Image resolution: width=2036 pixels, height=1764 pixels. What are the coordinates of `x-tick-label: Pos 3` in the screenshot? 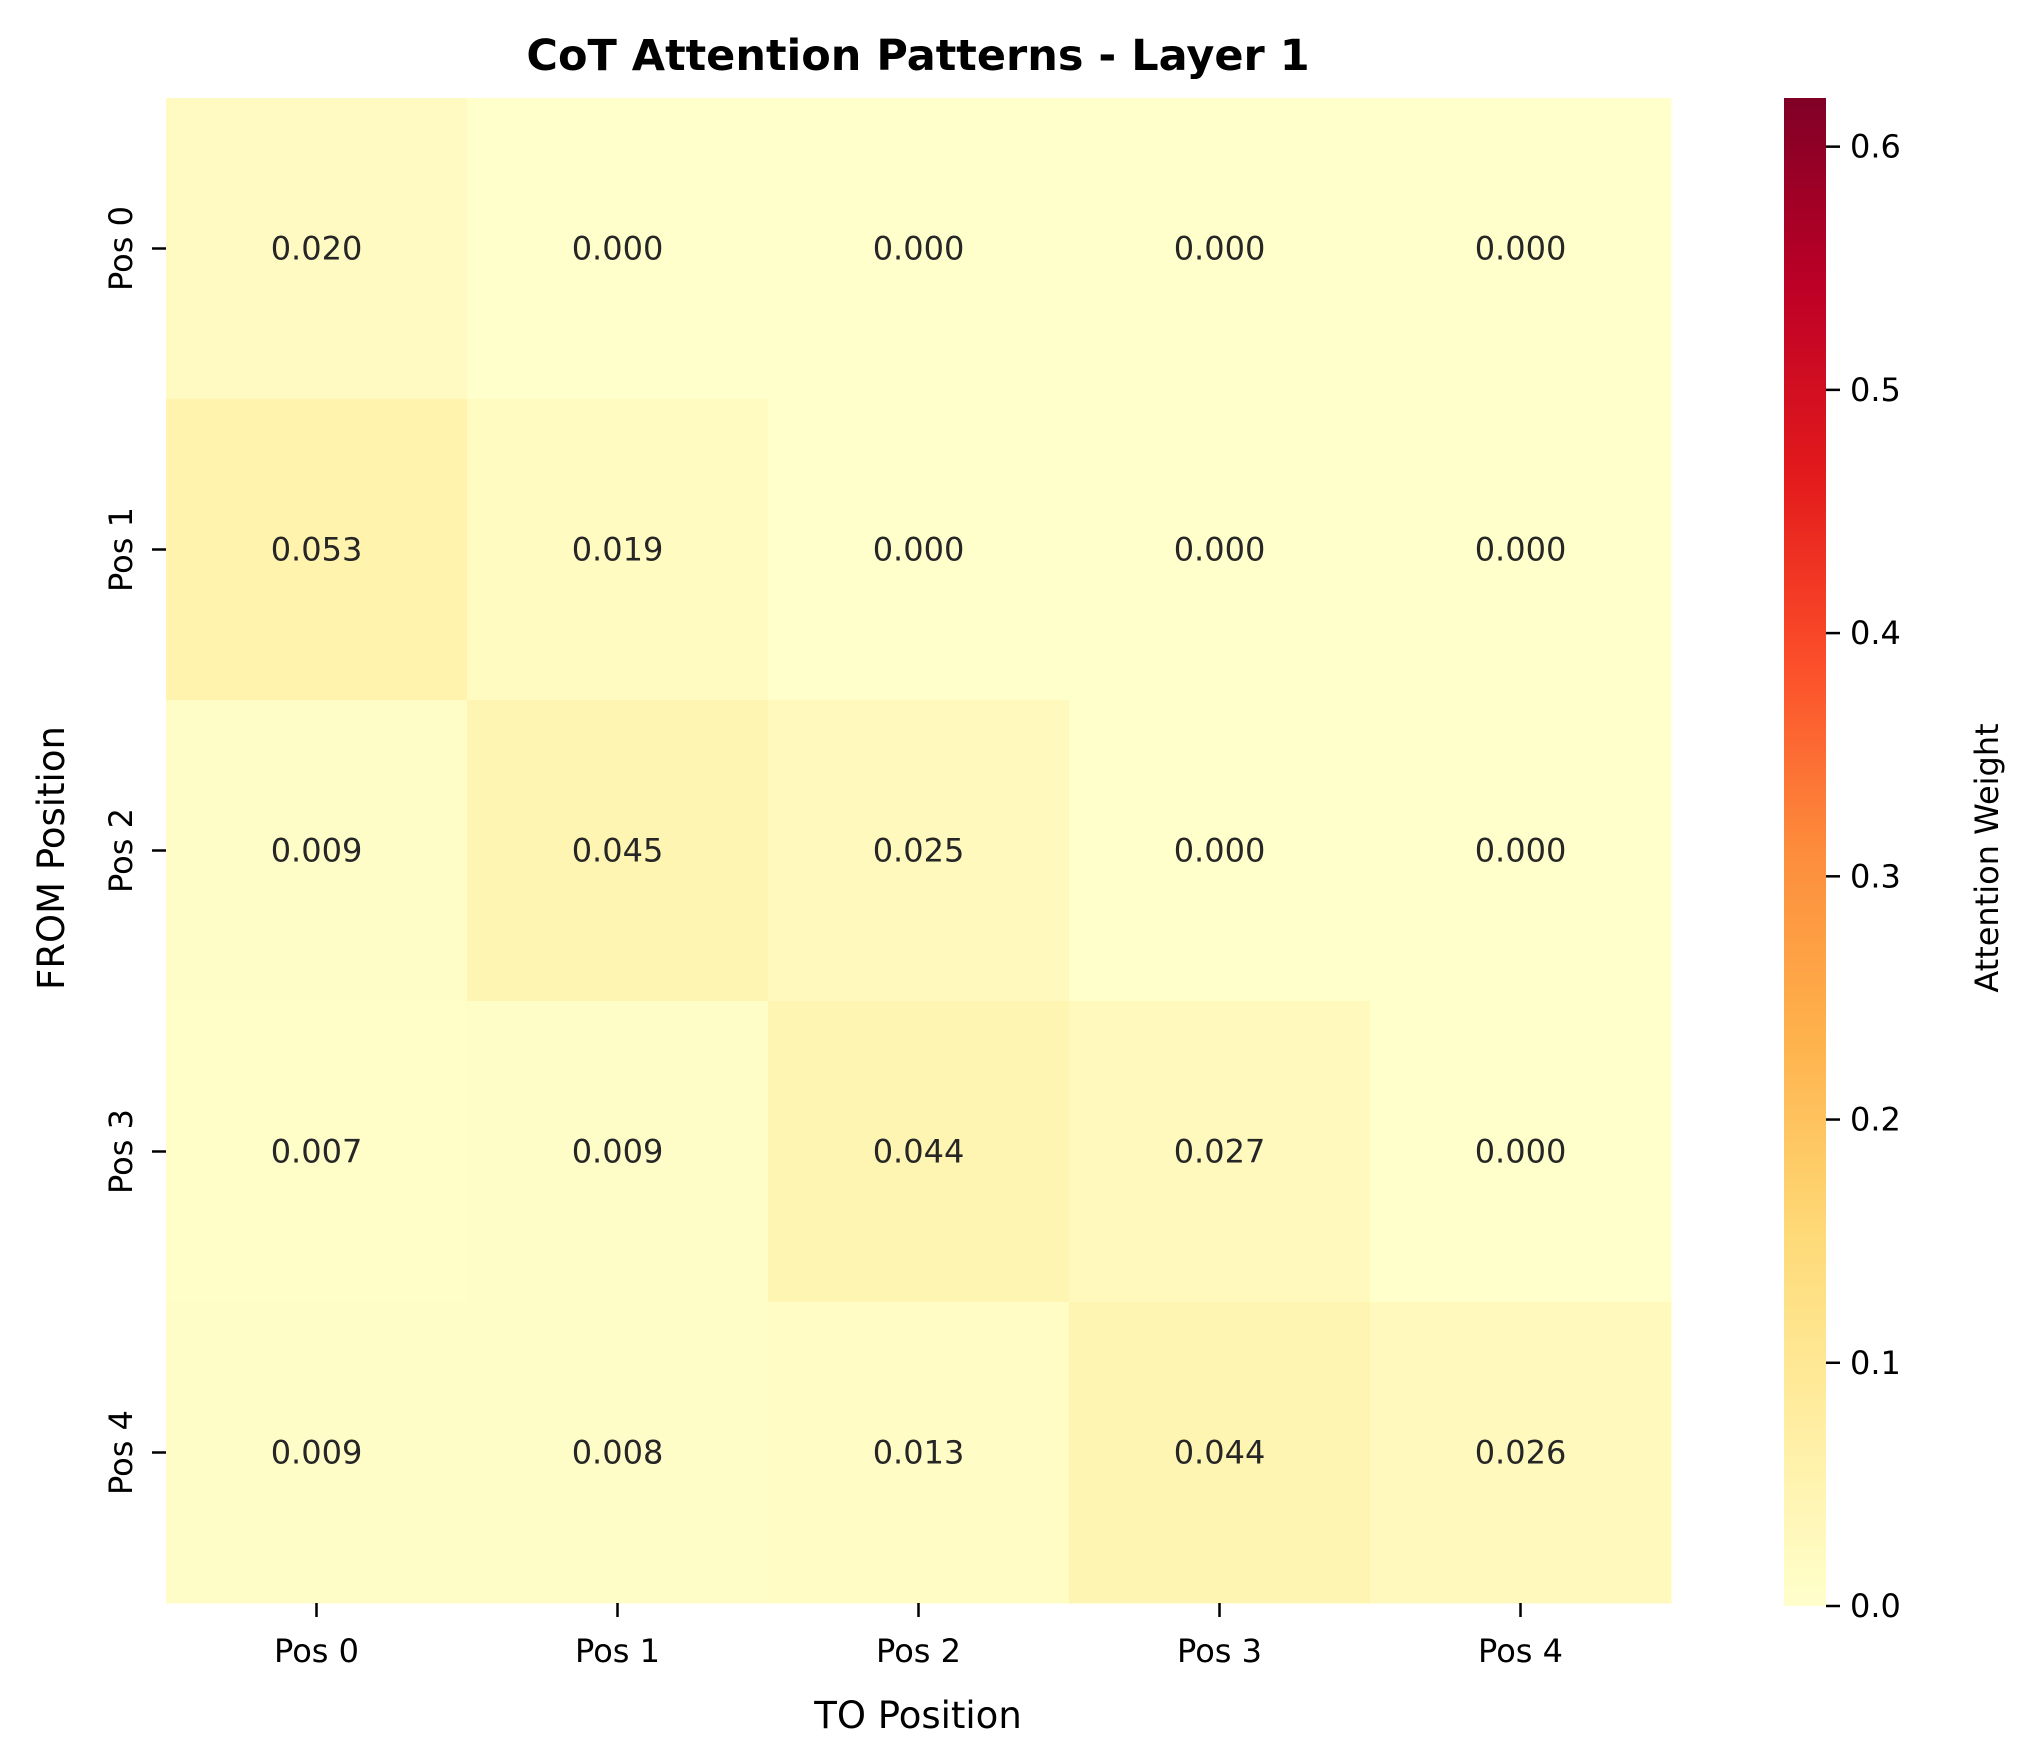 It's located at (1219, 1651).